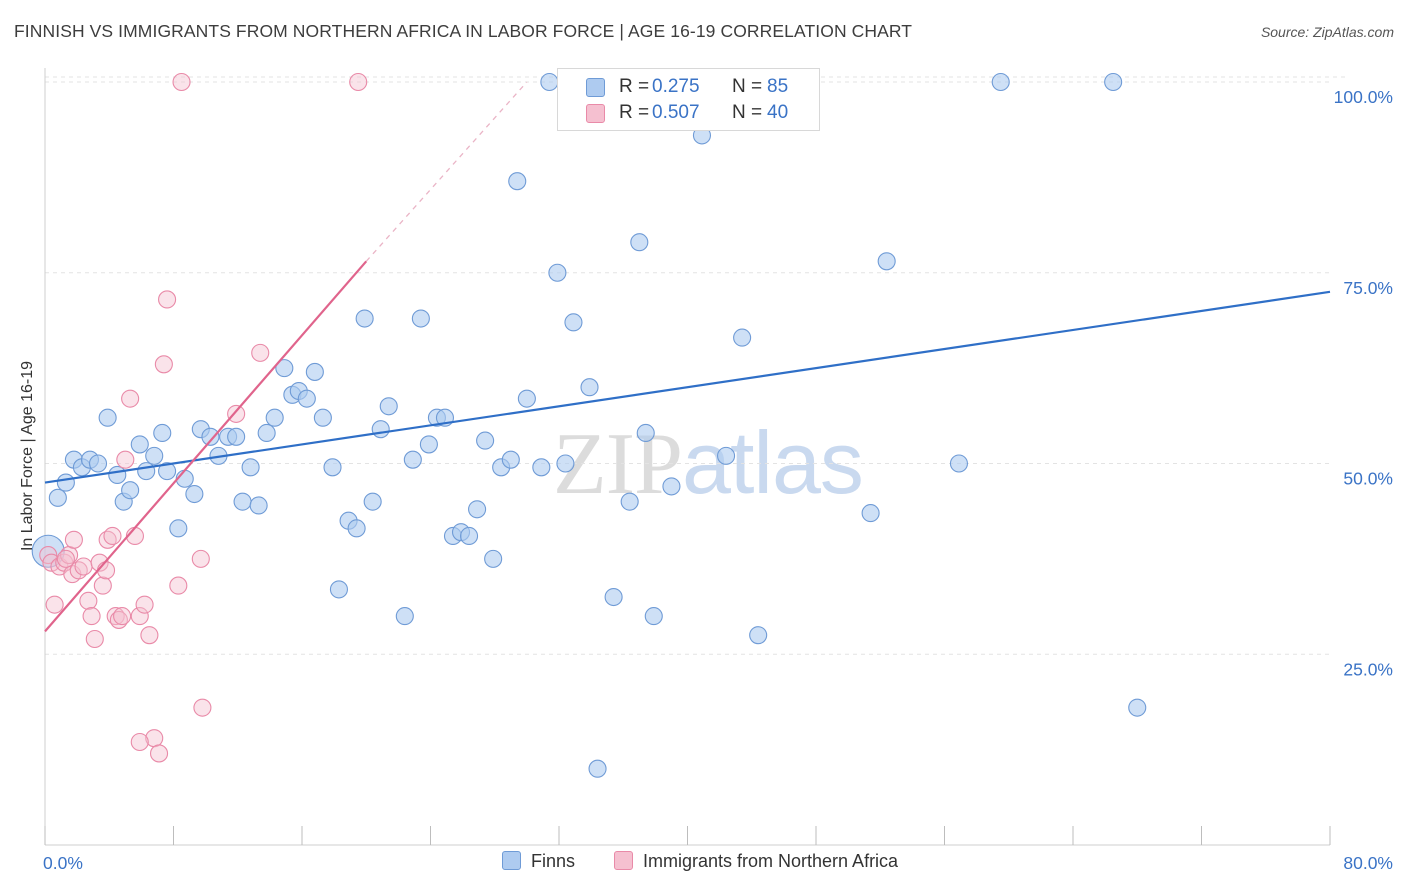 This screenshot has width=1406, height=892. I want to click on r-value: 0.275, so click(676, 86).